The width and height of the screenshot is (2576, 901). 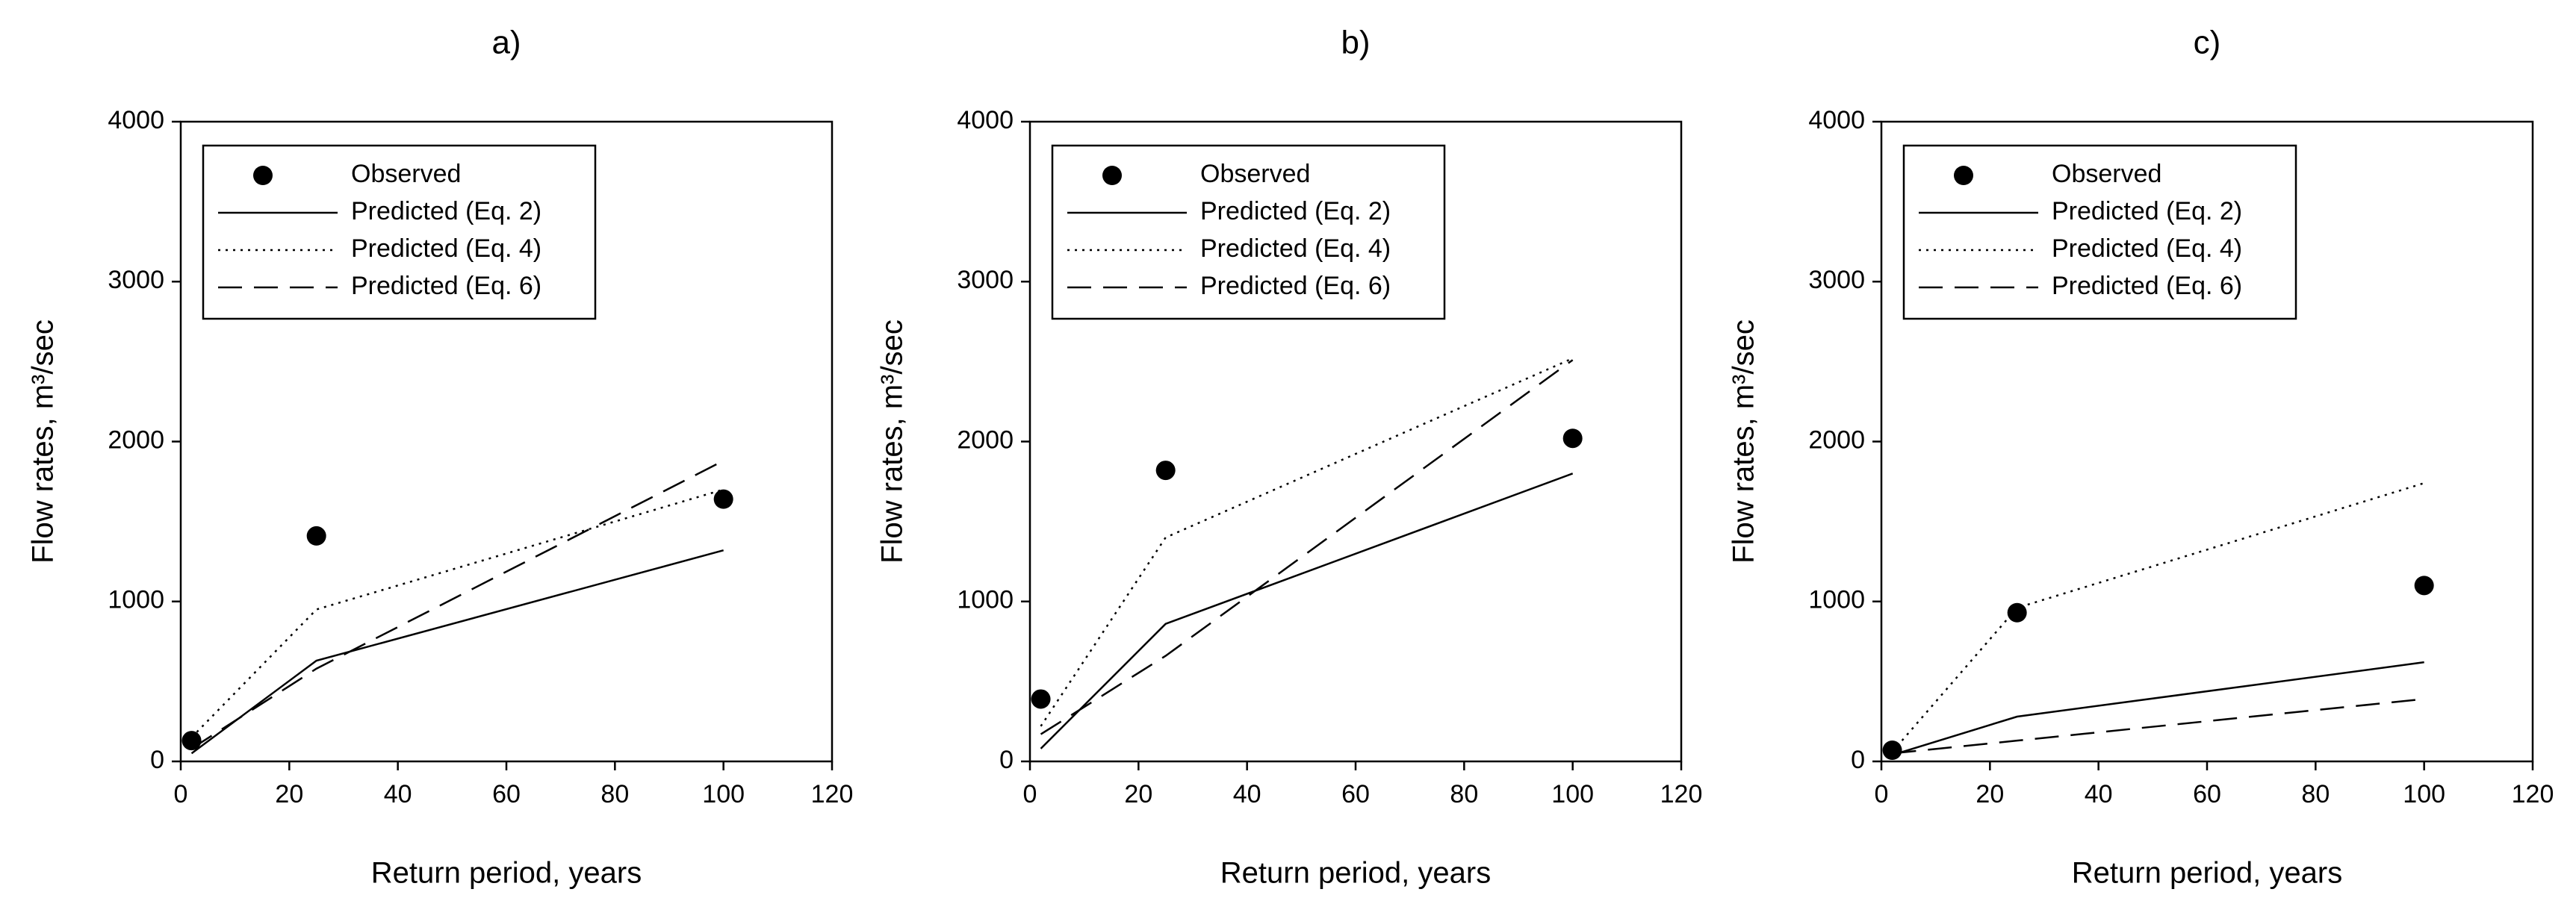 What do you see at coordinates (2208, 43) in the screenshot?
I see `panel-title: c)` at bounding box center [2208, 43].